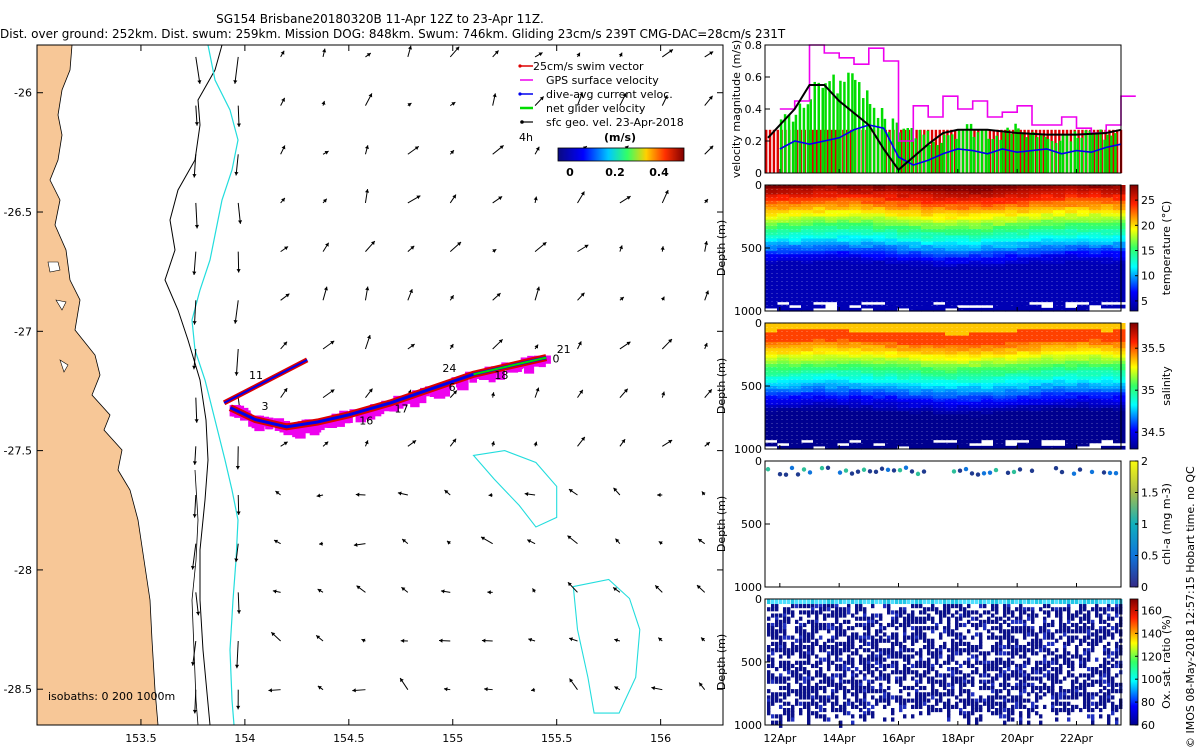  What do you see at coordinates (556, 358) in the screenshot?
I see `day-label-8: 0` at bounding box center [556, 358].